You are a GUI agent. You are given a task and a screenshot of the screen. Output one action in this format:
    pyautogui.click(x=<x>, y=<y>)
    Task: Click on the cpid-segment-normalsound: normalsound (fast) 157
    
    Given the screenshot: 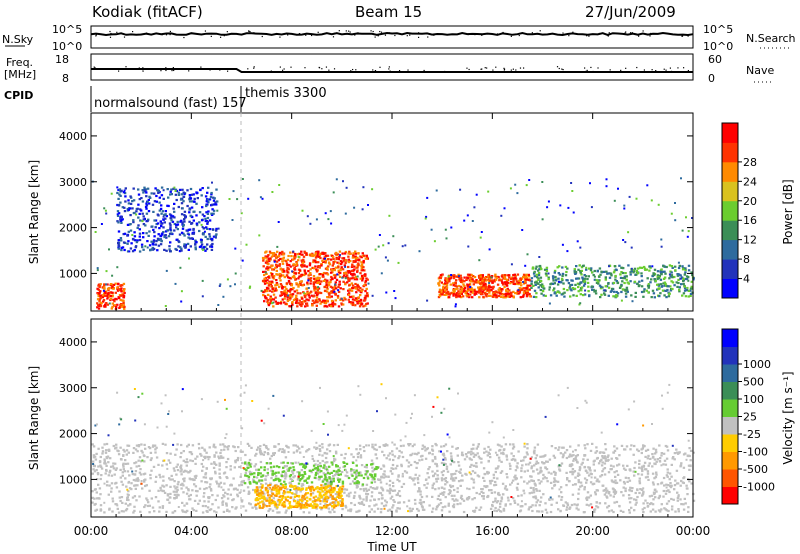 What is the action you would take?
    pyautogui.click(x=170, y=103)
    